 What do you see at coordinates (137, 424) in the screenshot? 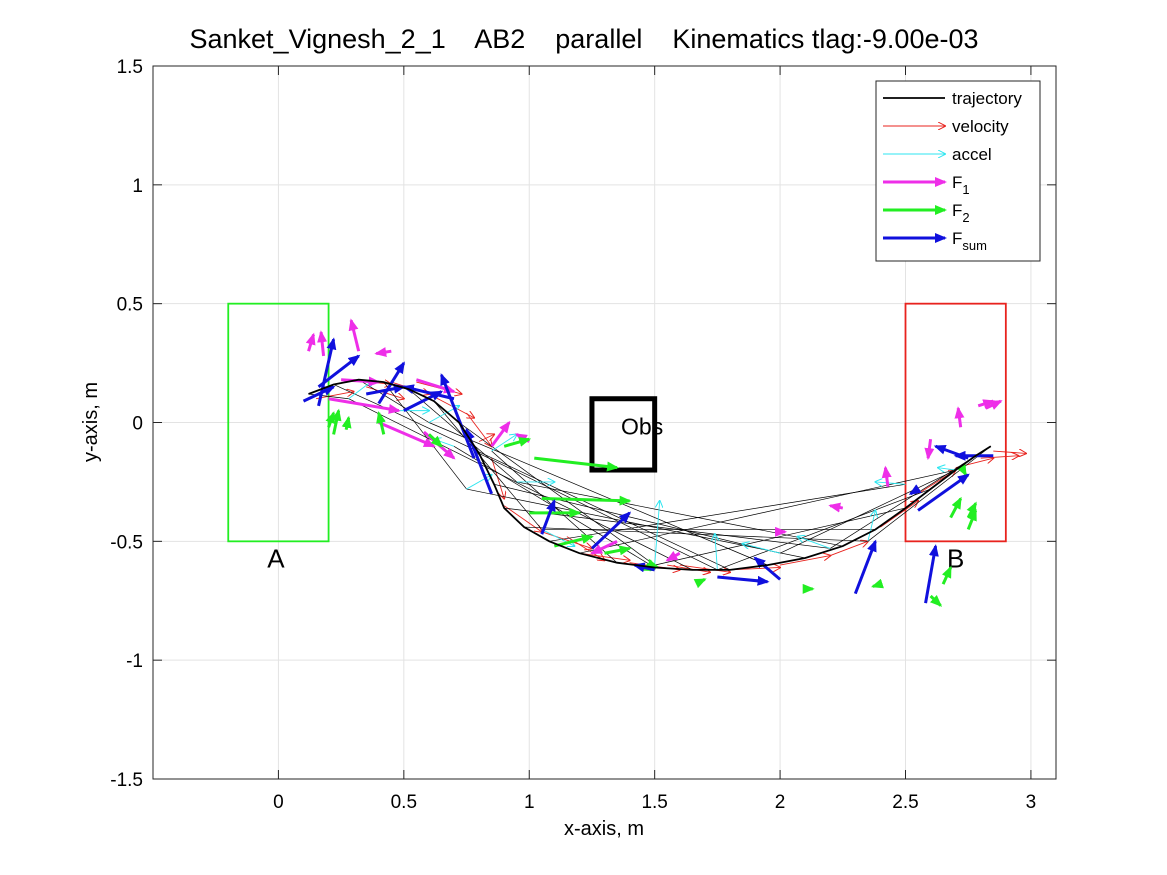
I see `y-tick-label: 0` at bounding box center [137, 424].